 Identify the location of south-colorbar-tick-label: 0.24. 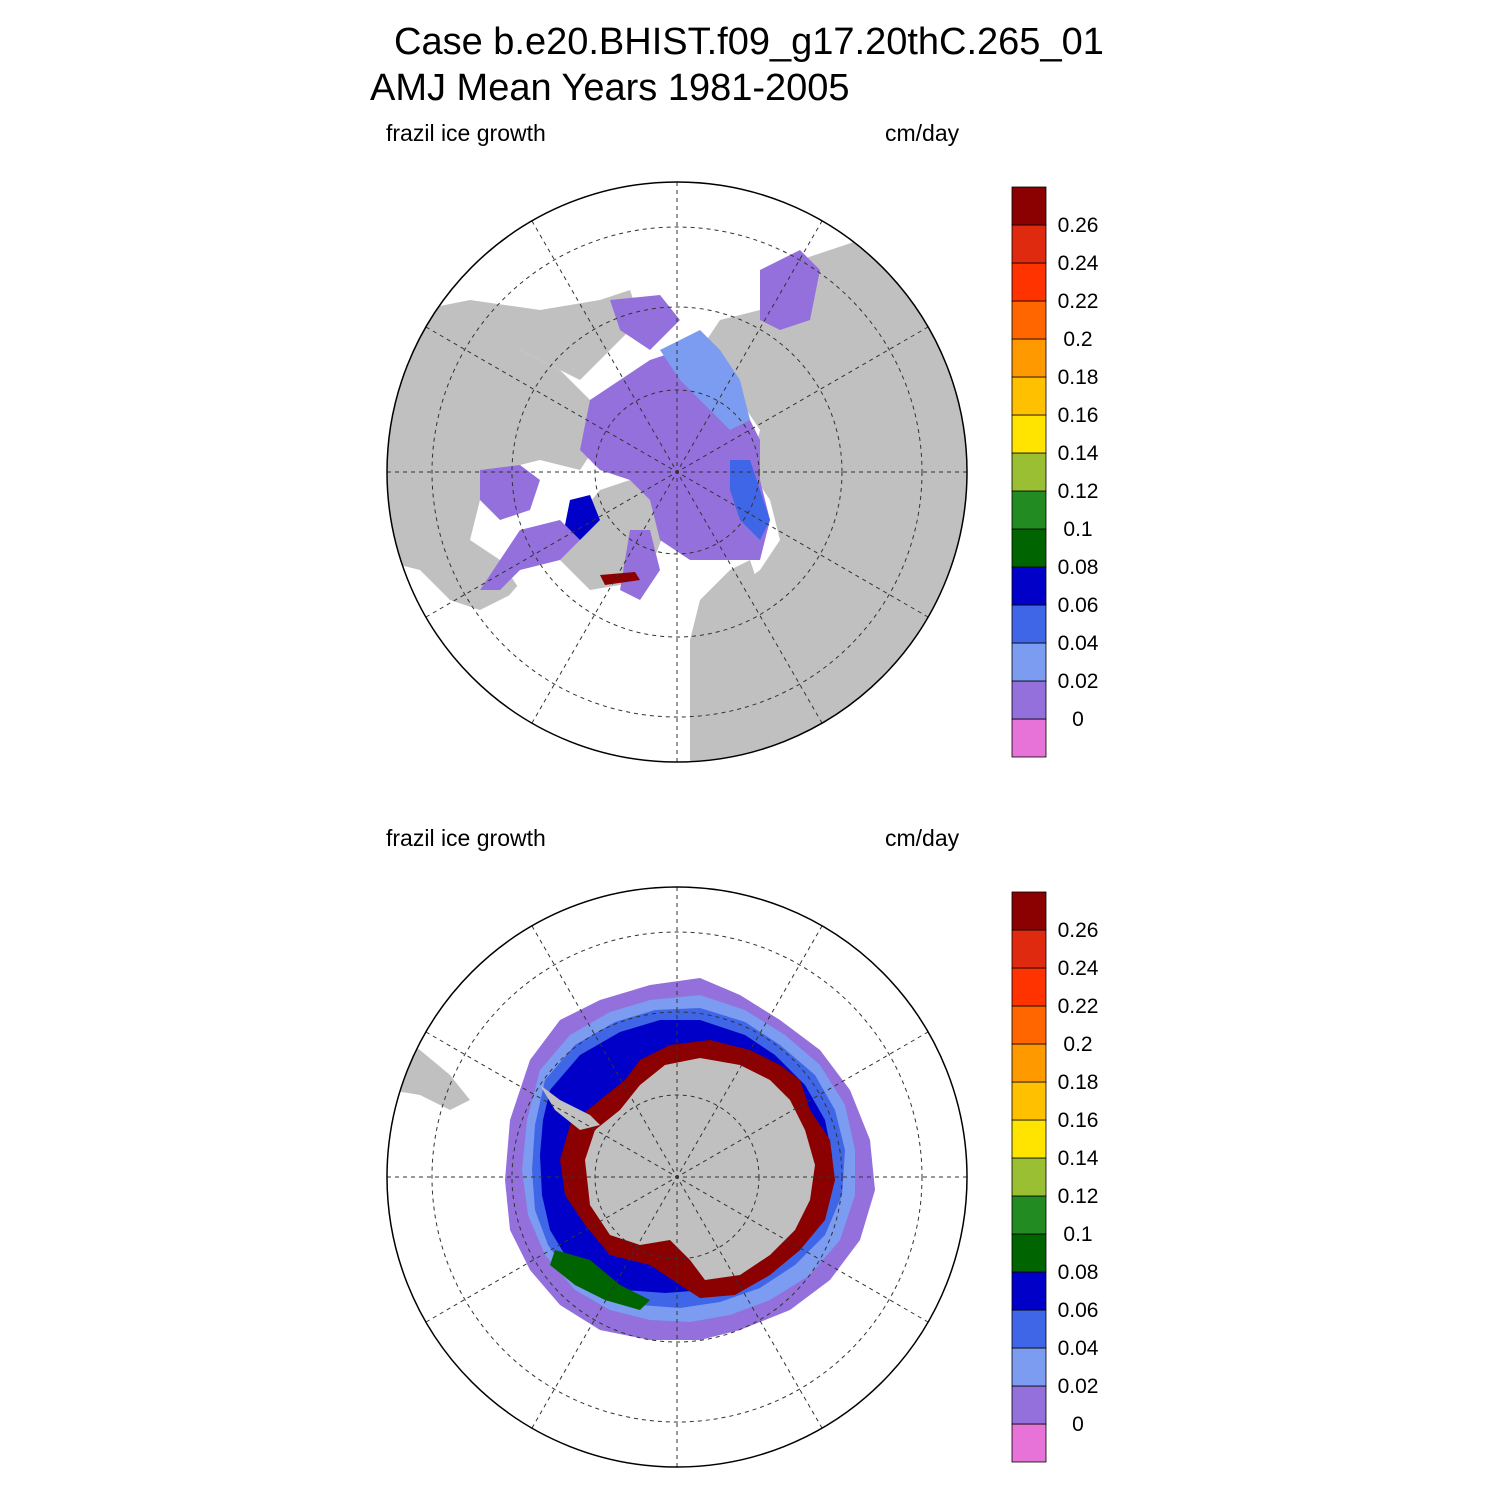
(1078, 968).